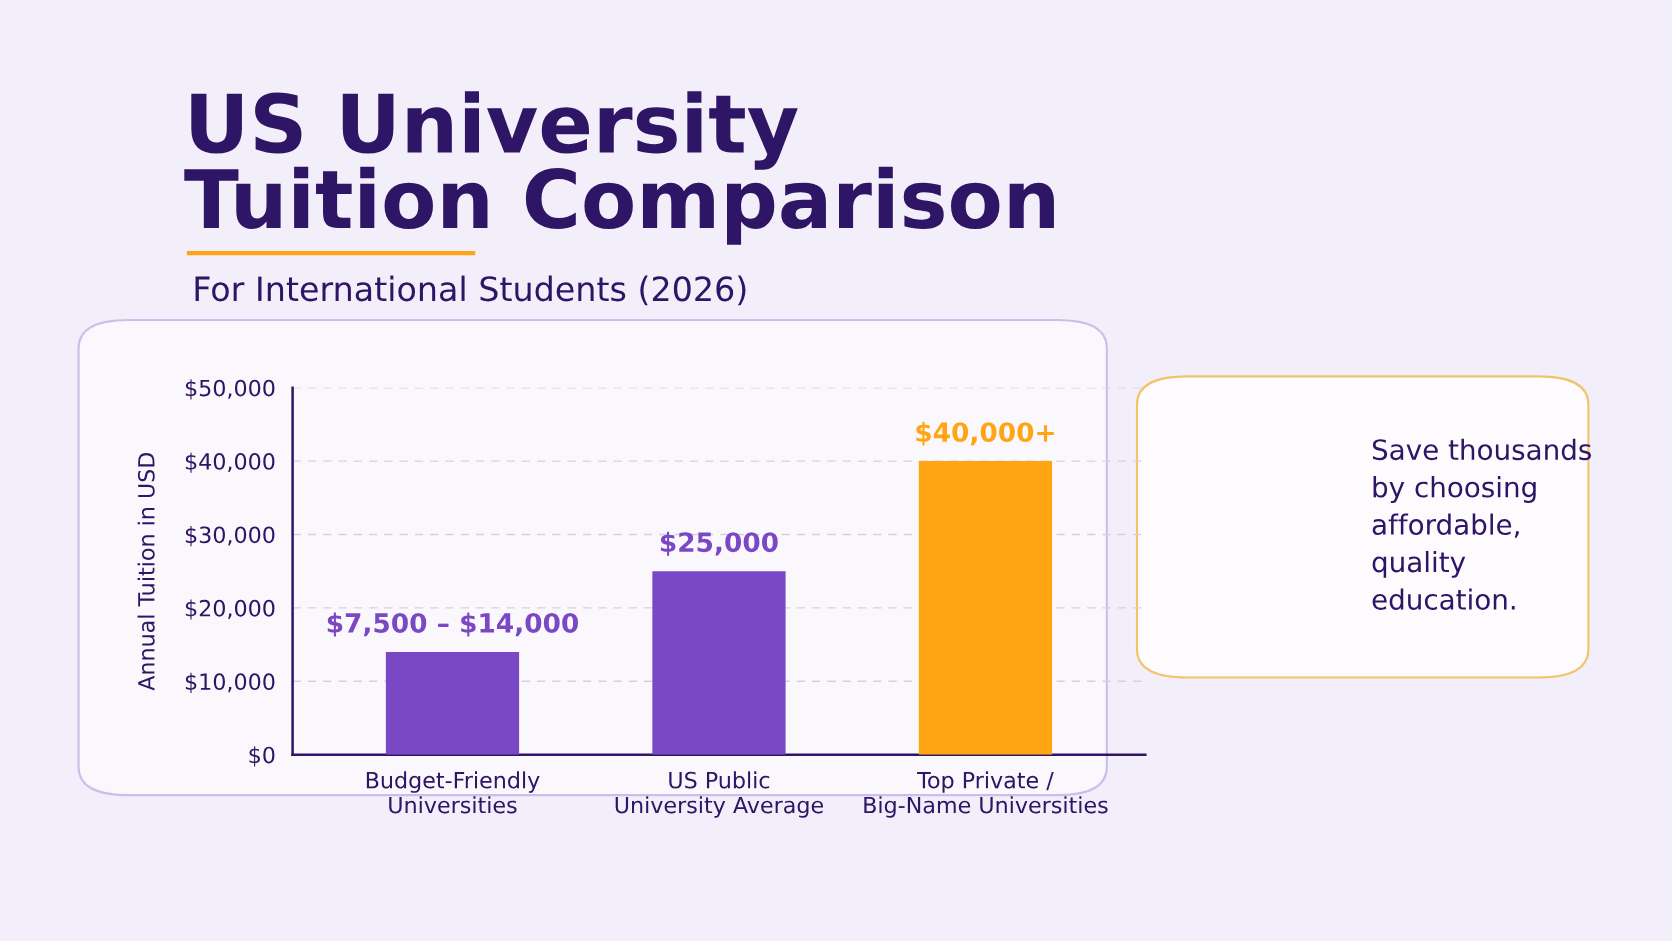  I want to click on data-label: $25,000, so click(719, 543).